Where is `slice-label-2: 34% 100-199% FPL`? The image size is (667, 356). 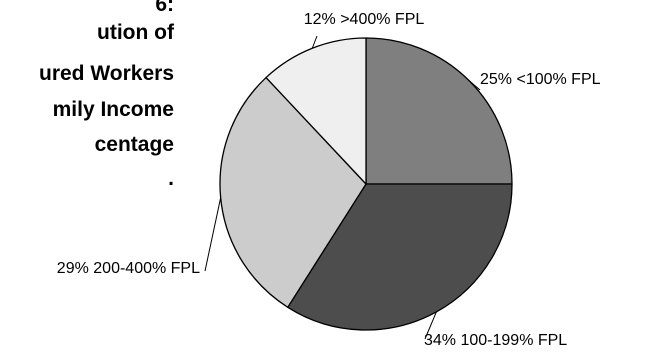 slice-label-2: 34% 100-199% FPL is located at coordinates (495, 340).